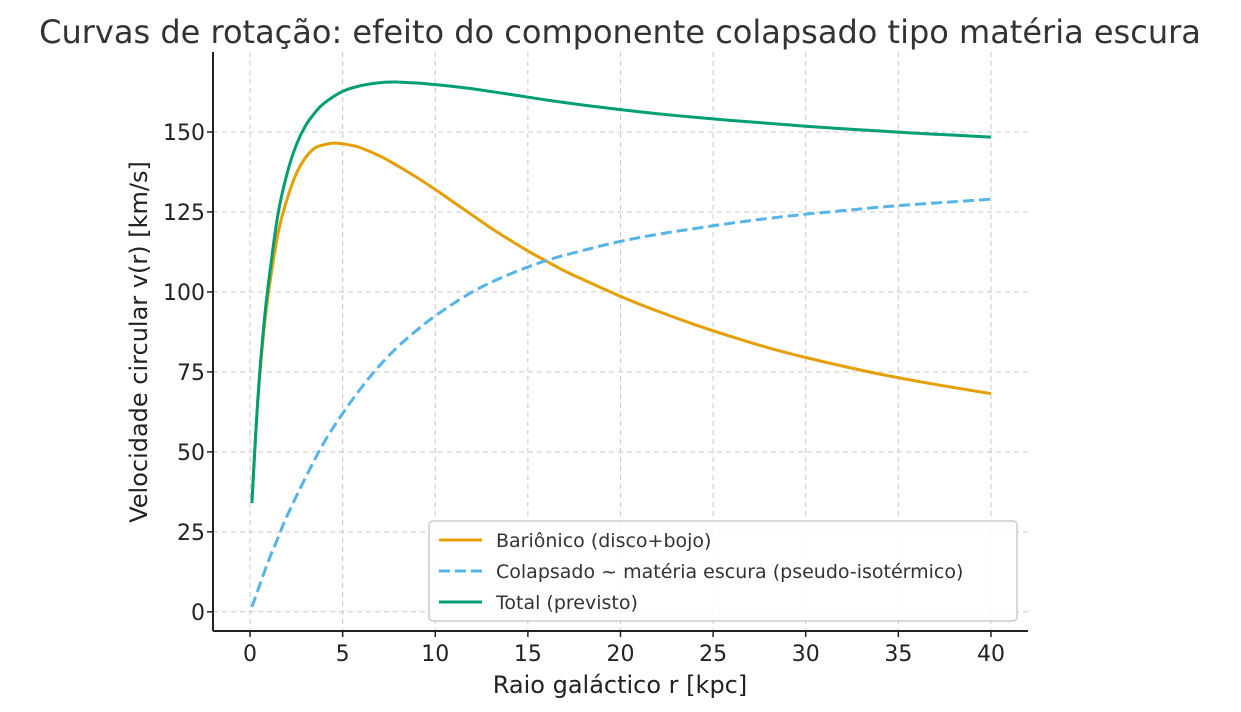 The width and height of the screenshot is (1241, 712). What do you see at coordinates (343, 654) in the screenshot?
I see `x-tick-label: 5` at bounding box center [343, 654].